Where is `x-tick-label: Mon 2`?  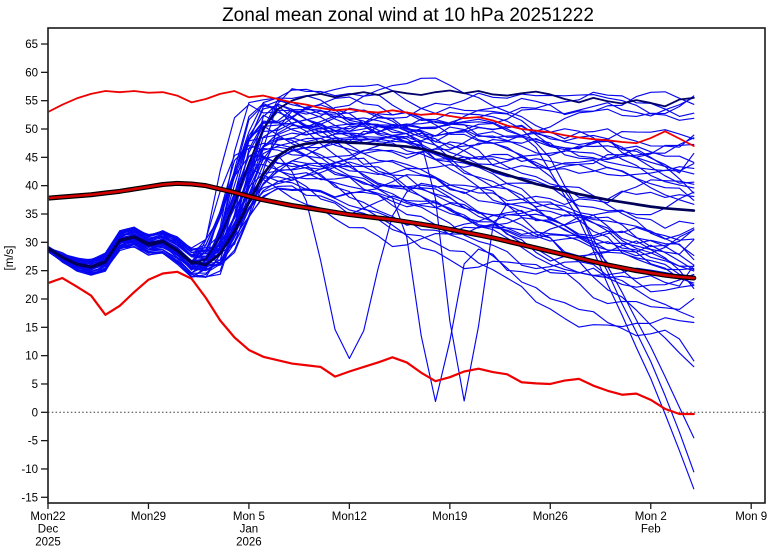 x-tick-label: Mon 2 is located at coordinates (651, 517).